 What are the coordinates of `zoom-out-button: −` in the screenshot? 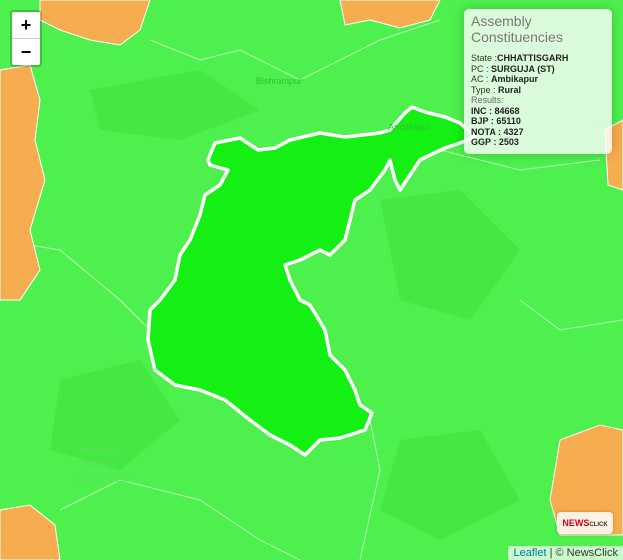 It's located at (26, 52).